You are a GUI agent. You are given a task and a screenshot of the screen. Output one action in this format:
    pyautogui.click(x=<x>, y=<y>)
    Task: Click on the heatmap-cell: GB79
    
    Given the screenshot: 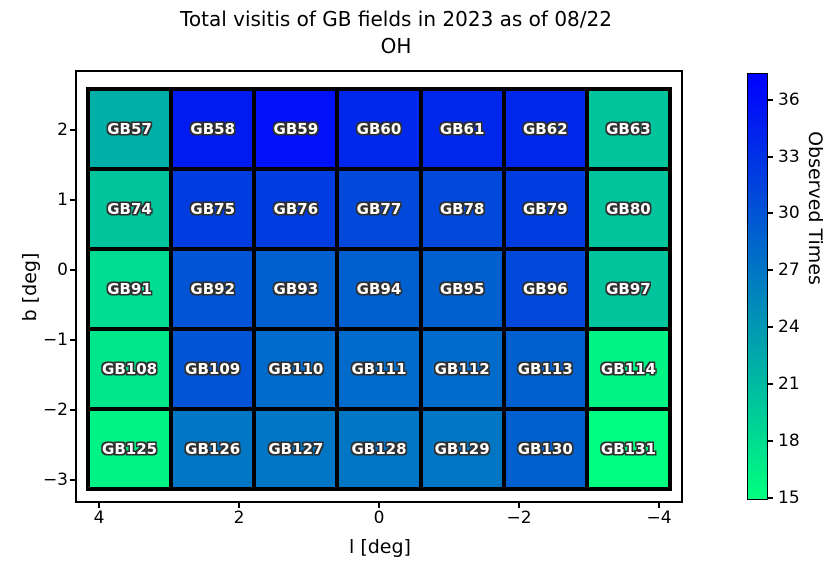 What is the action you would take?
    pyautogui.click(x=545, y=209)
    